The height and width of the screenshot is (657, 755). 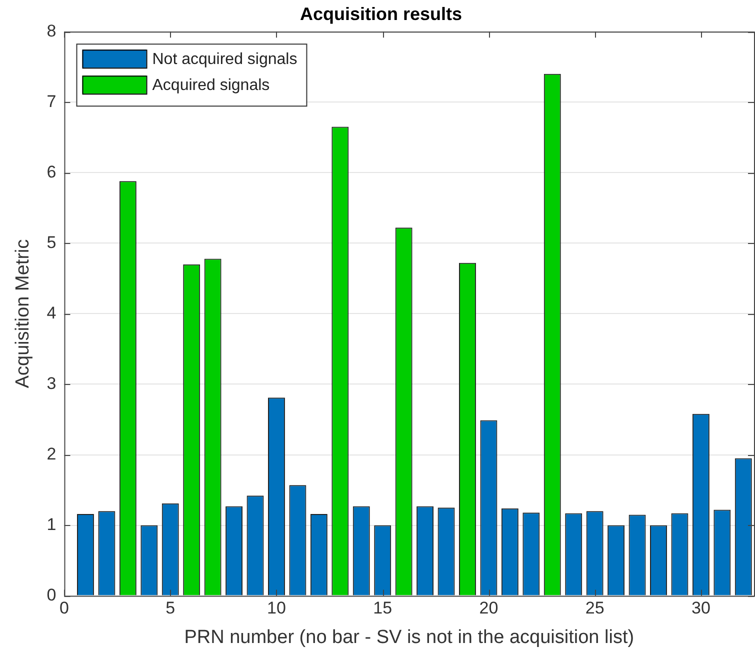 I want to click on x-axis-title: PRN number (no bar - SV is not in the acquisition list), so click(x=409, y=637).